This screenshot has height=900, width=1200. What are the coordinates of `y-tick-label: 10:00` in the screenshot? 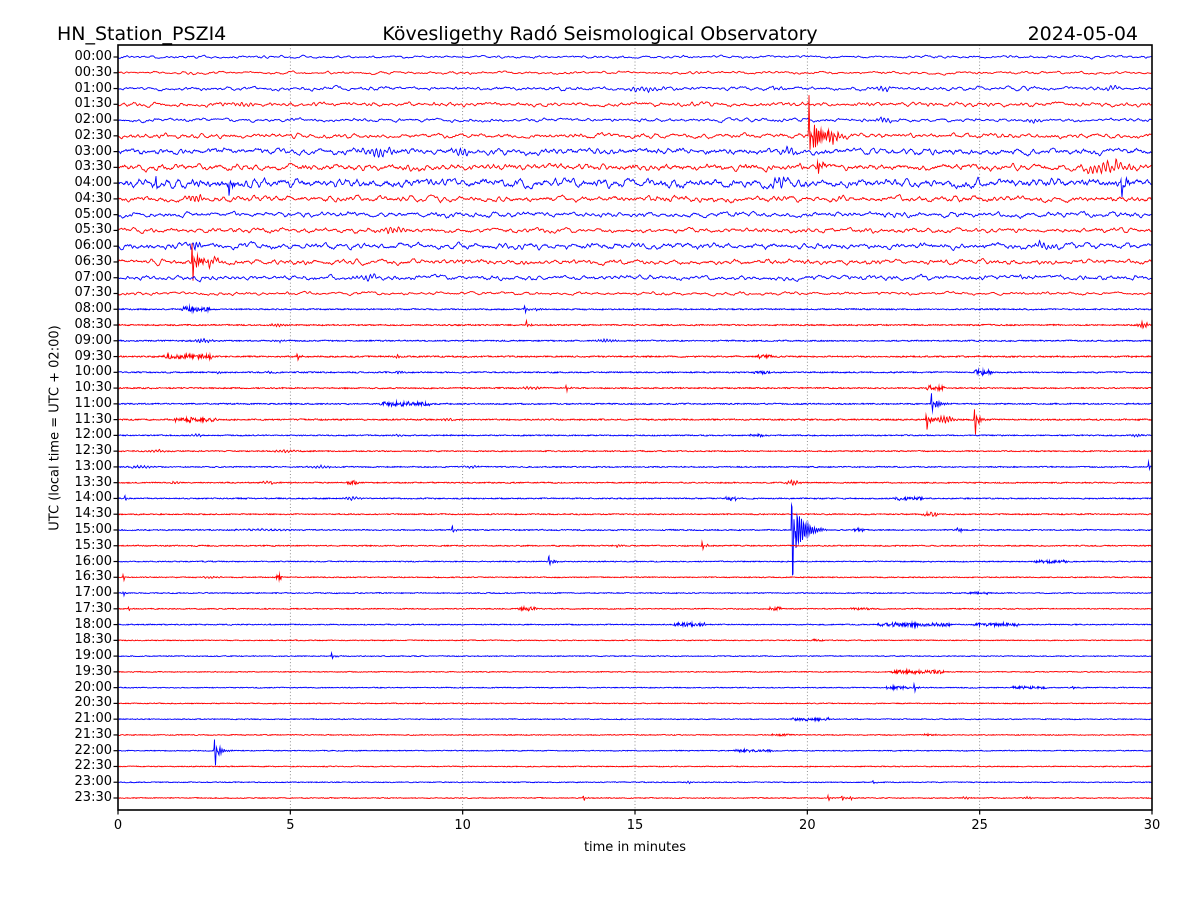 It's located at (93, 372).